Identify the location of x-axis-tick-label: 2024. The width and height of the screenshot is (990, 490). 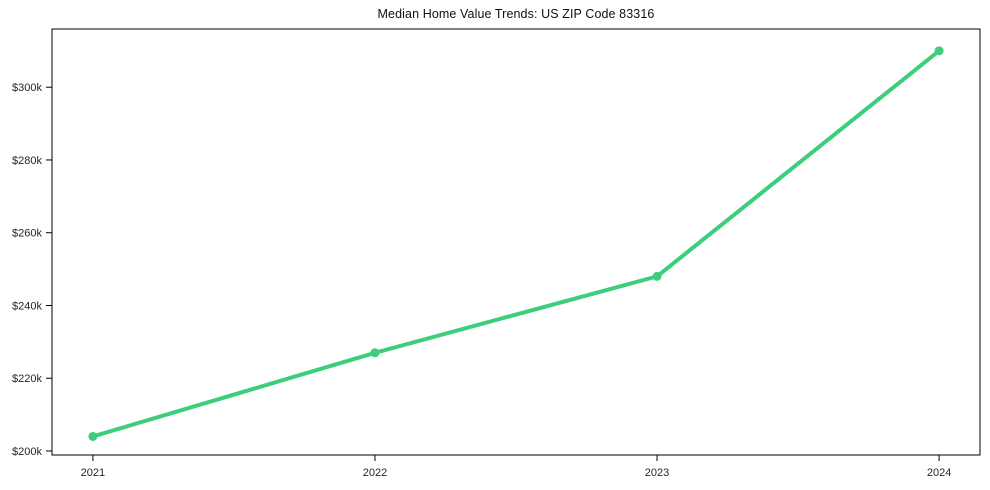
(939, 473).